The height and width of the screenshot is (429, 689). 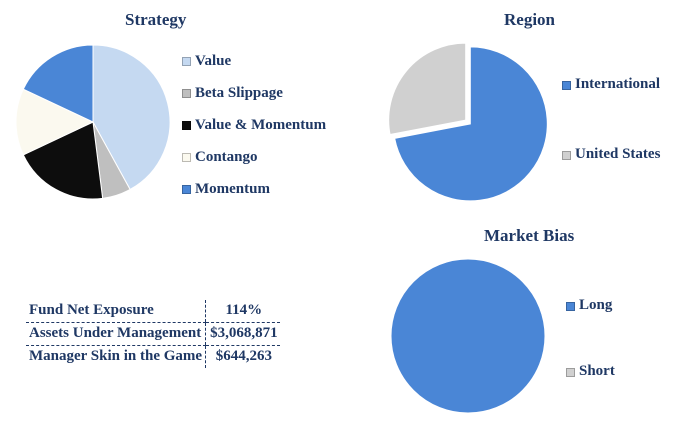 I want to click on legend-label-short: Short, so click(x=597, y=371).